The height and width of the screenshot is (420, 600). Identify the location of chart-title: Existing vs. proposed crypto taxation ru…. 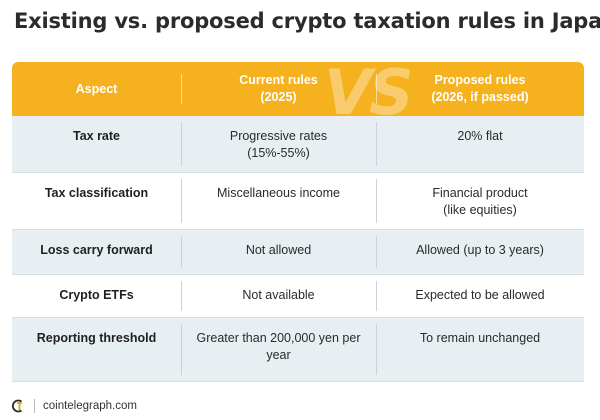
(307, 21).